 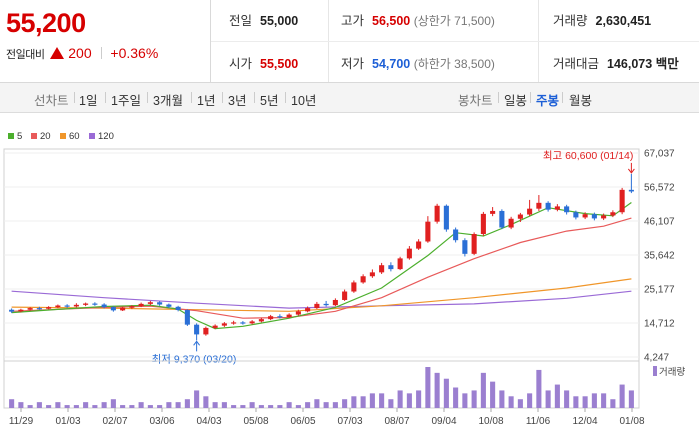 What do you see at coordinates (630, 64) in the screenshot?
I see `amount-value: 146,073` at bounding box center [630, 64].